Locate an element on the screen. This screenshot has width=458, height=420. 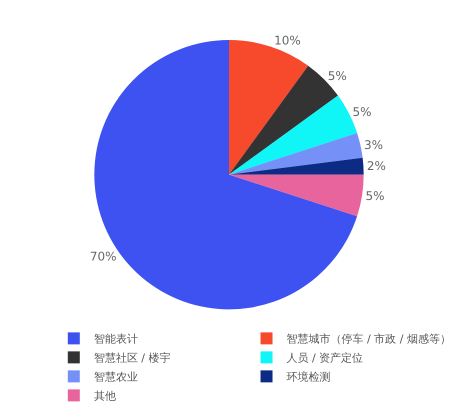
data-label: 3% is located at coordinates (373, 145).